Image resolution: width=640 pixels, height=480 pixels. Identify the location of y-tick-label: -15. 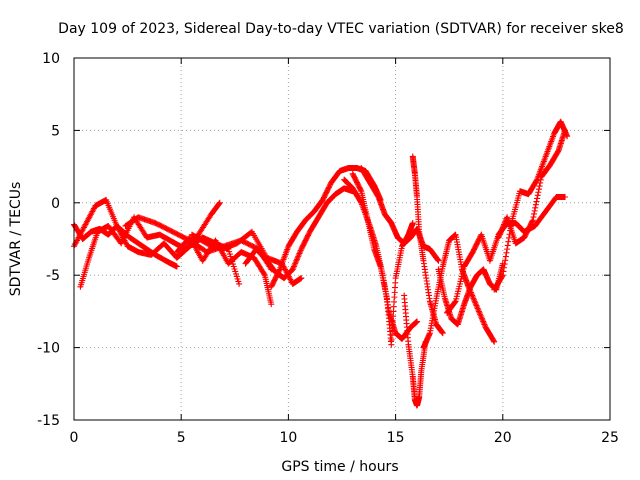
(48, 421).